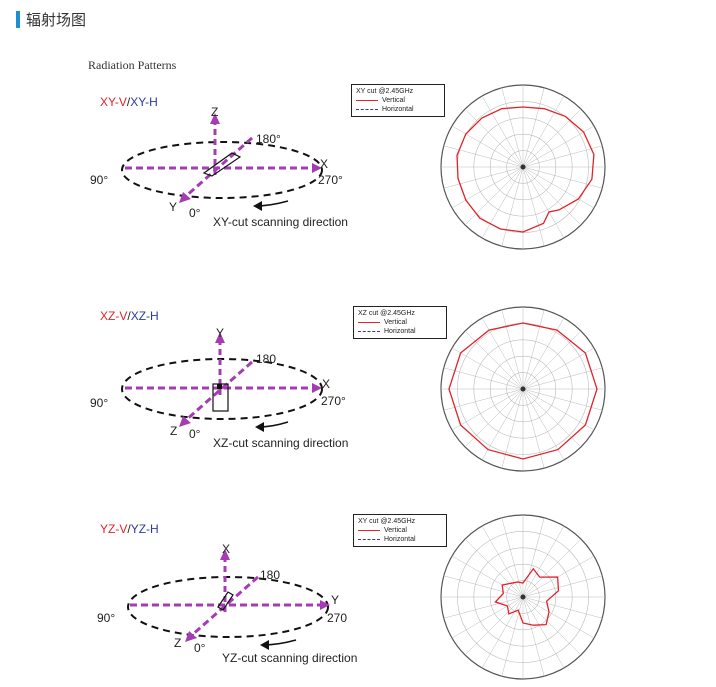 Image resolution: width=716 pixels, height=687 pixels. Describe the element at coordinates (173, 207) in the screenshot. I see `axis-diag-label: Y` at that location.